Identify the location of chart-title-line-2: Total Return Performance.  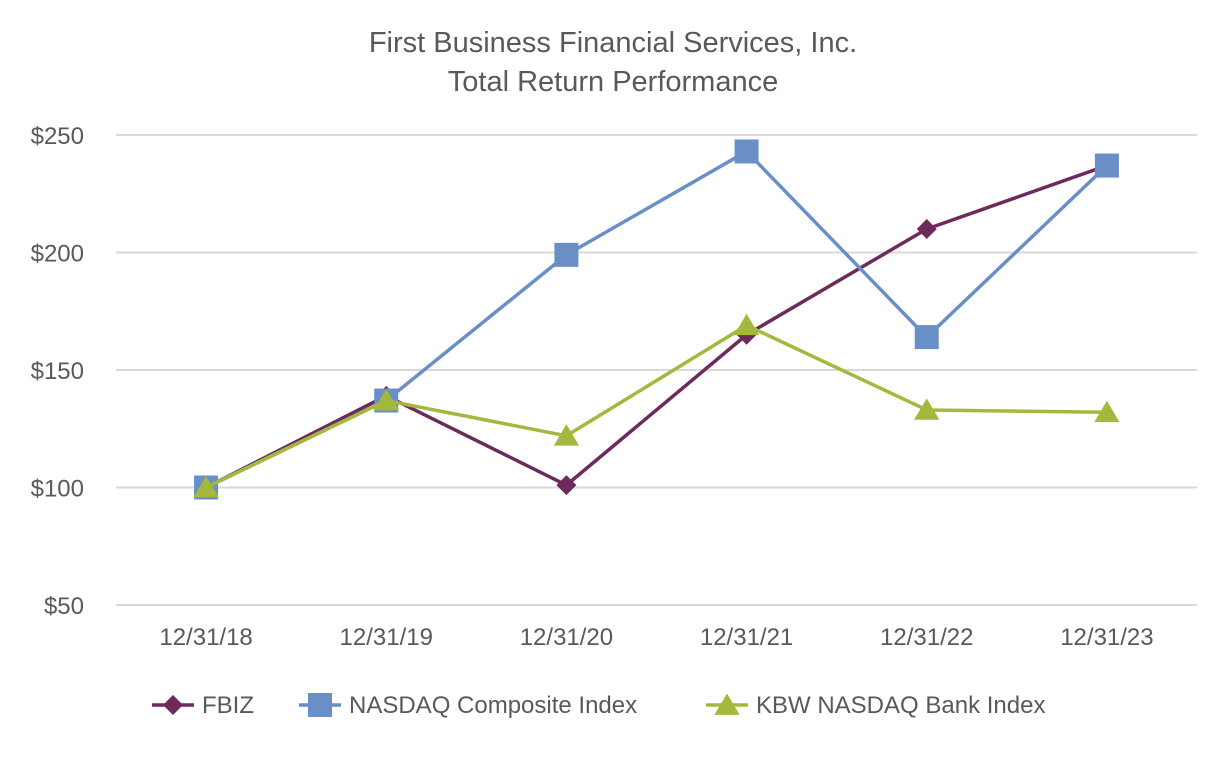
(613, 82).